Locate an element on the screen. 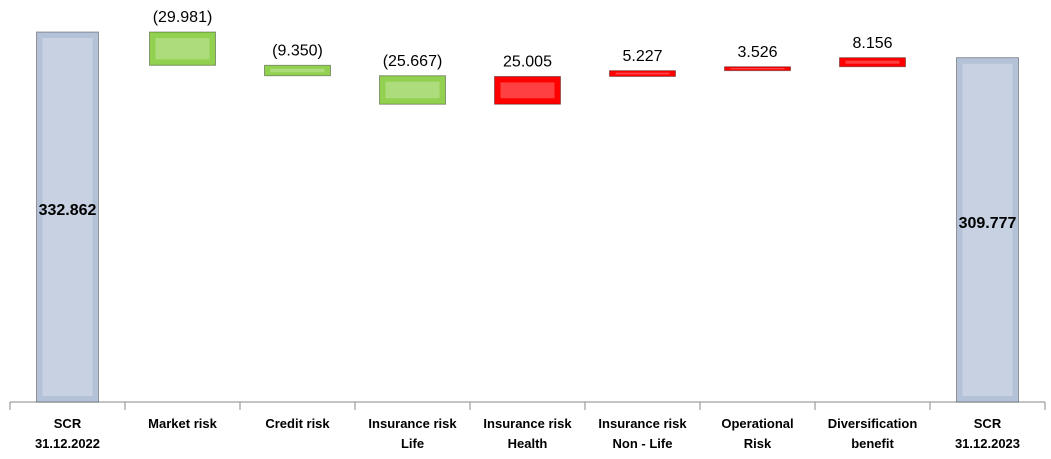  value-label: 5.227 is located at coordinates (642, 56).